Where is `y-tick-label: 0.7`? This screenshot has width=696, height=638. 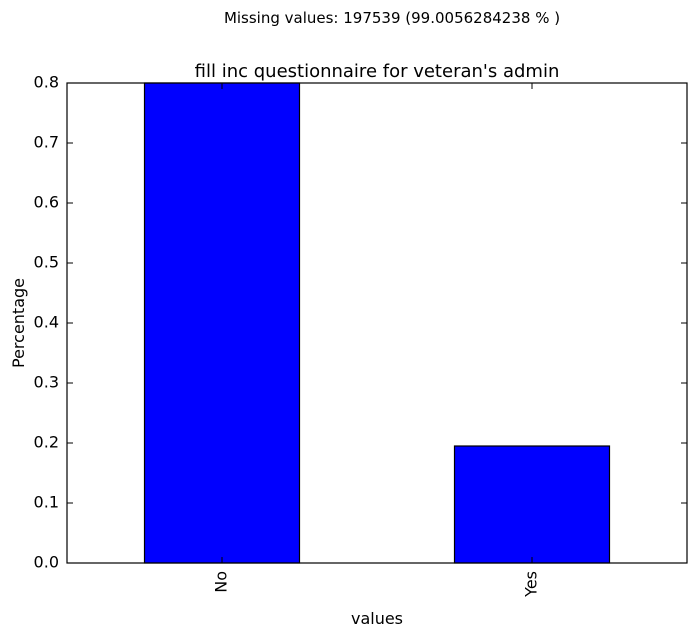
y-tick-label: 0.7 is located at coordinates (46, 142).